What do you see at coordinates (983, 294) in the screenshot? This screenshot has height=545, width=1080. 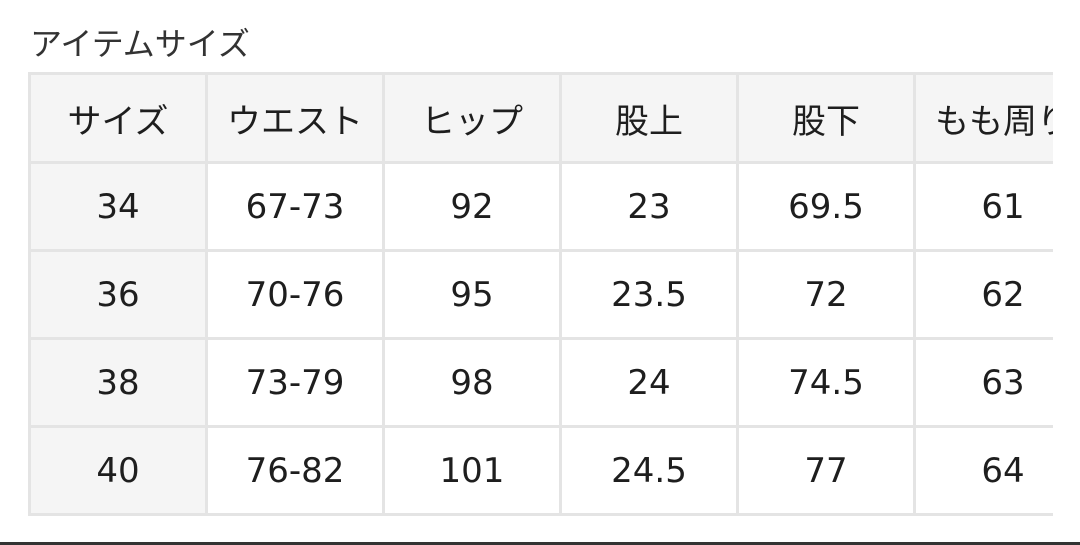 I see `table-cell: 62` at bounding box center [983, 294].